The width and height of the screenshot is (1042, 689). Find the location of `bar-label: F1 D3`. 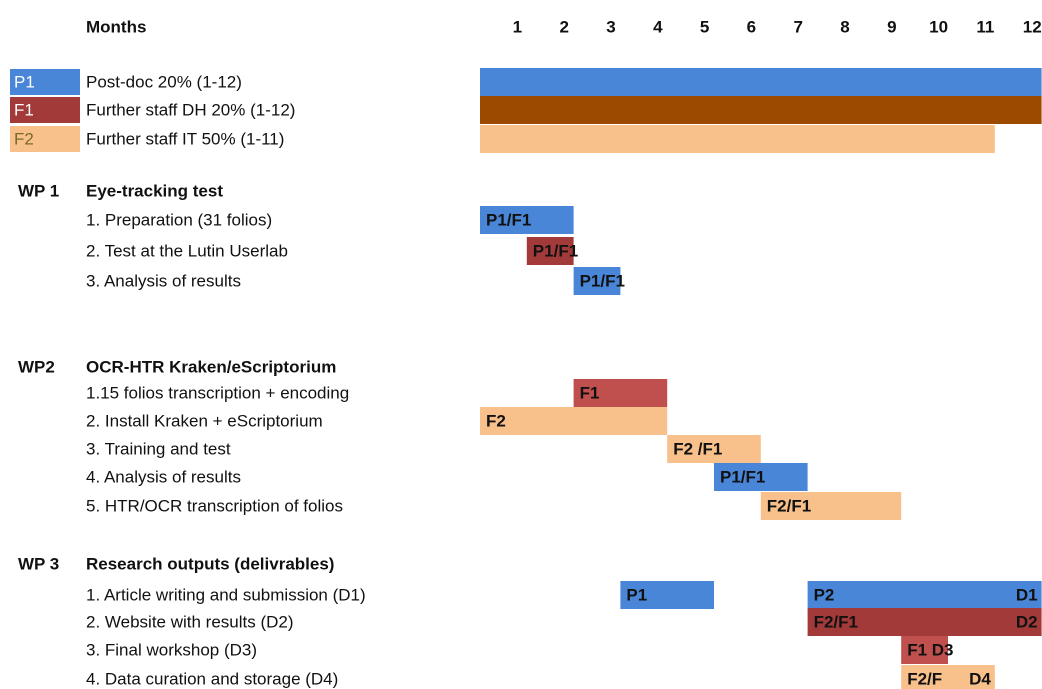

bar-label: F1 D3 is located at coordinates (930, 649).